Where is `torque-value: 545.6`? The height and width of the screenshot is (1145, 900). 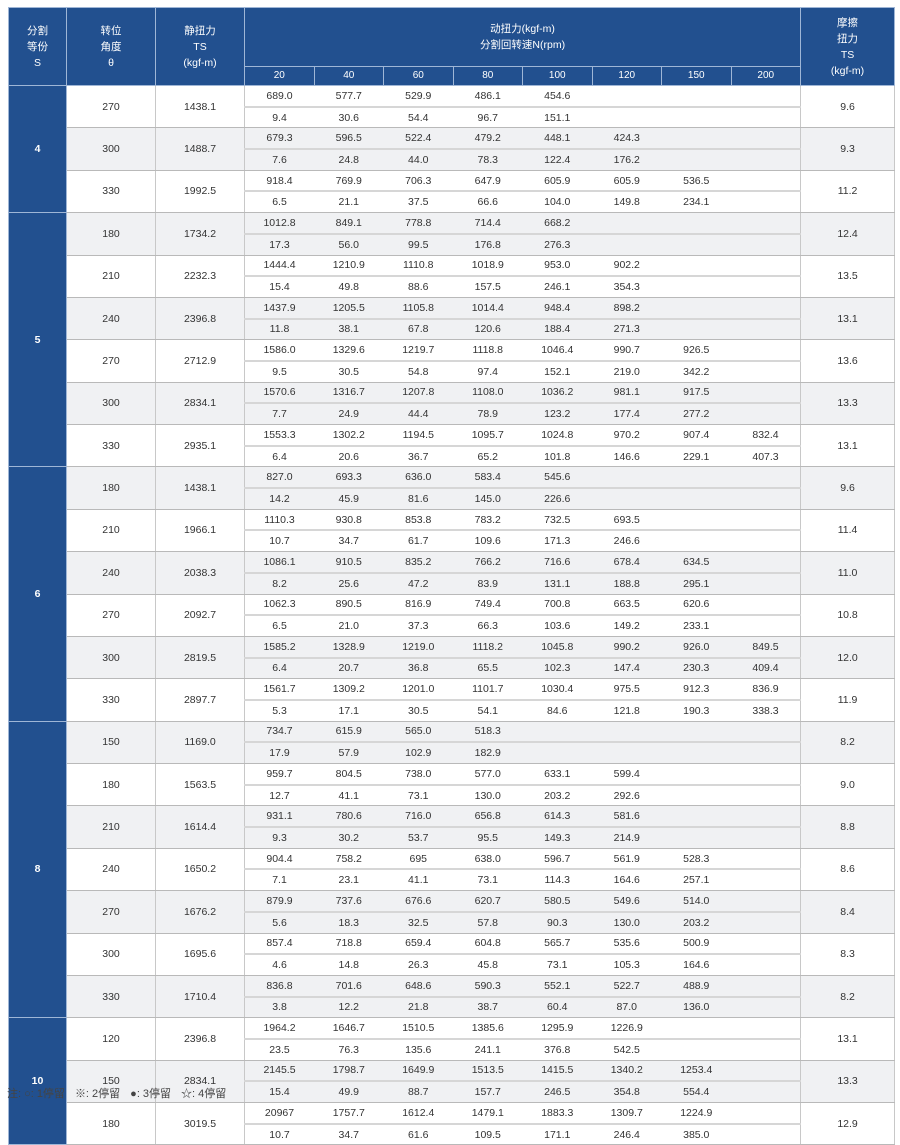 torque-value: 545.6 is located at coordinates (557, 478).